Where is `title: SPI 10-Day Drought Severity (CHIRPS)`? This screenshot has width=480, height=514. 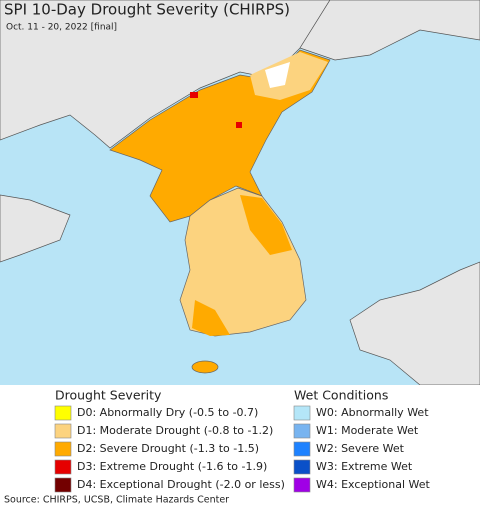 title: SPI 10-Day Drought Severity (CHIRPS) is located at coordinates (147, 10).